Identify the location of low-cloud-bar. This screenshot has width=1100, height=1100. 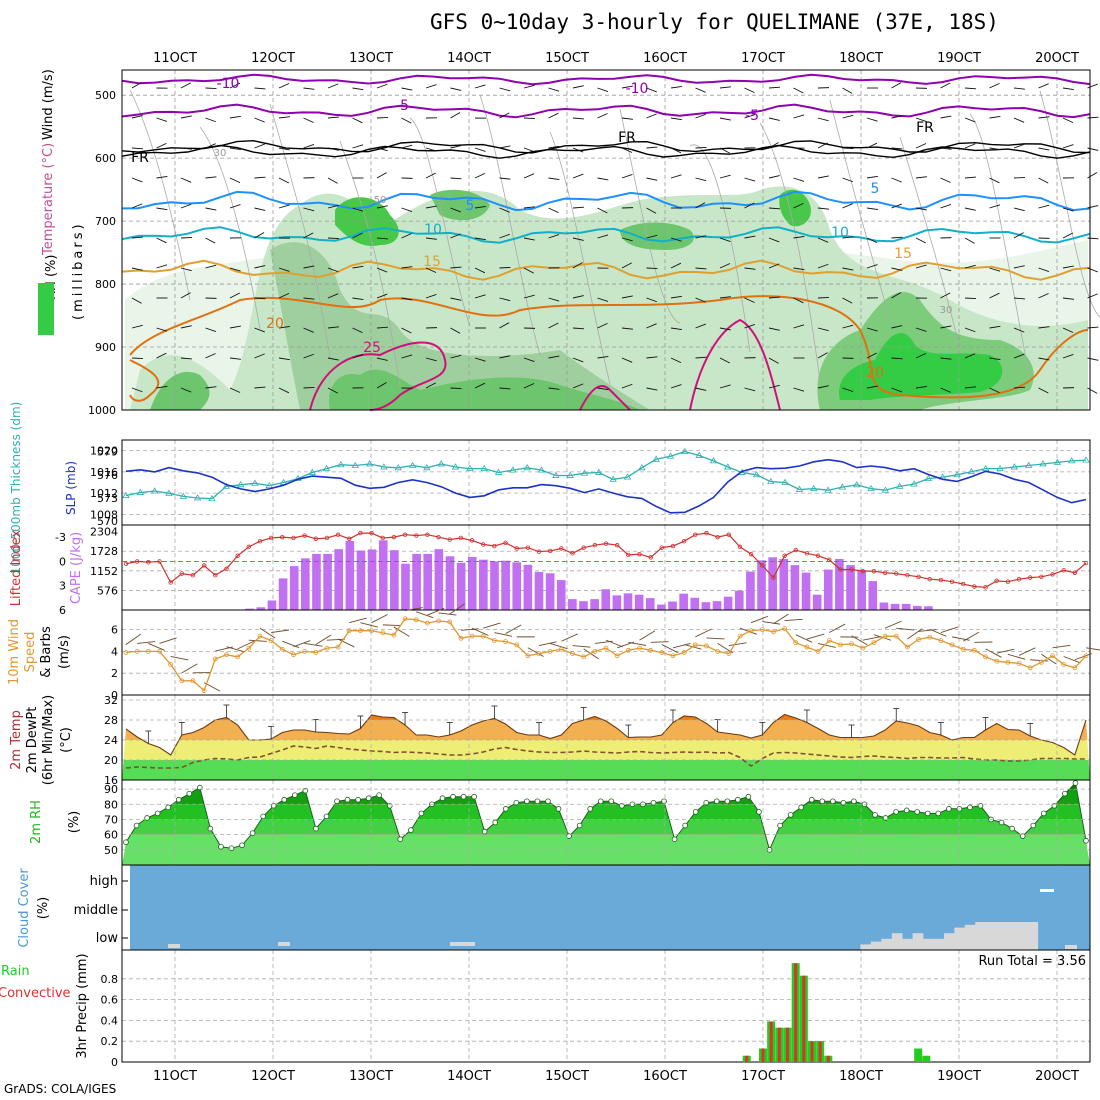
(960, 938).